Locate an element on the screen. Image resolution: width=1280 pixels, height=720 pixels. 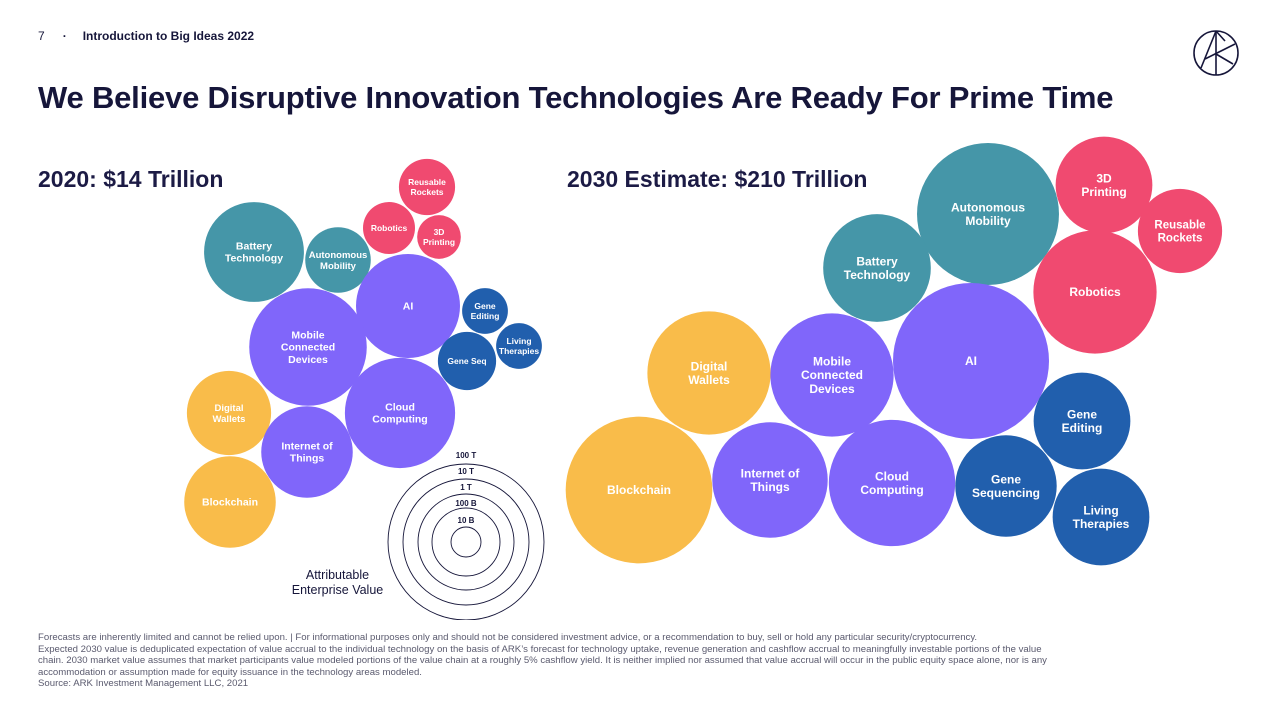
legend-scale-label: 10 B is located at coordinates (466, 520).